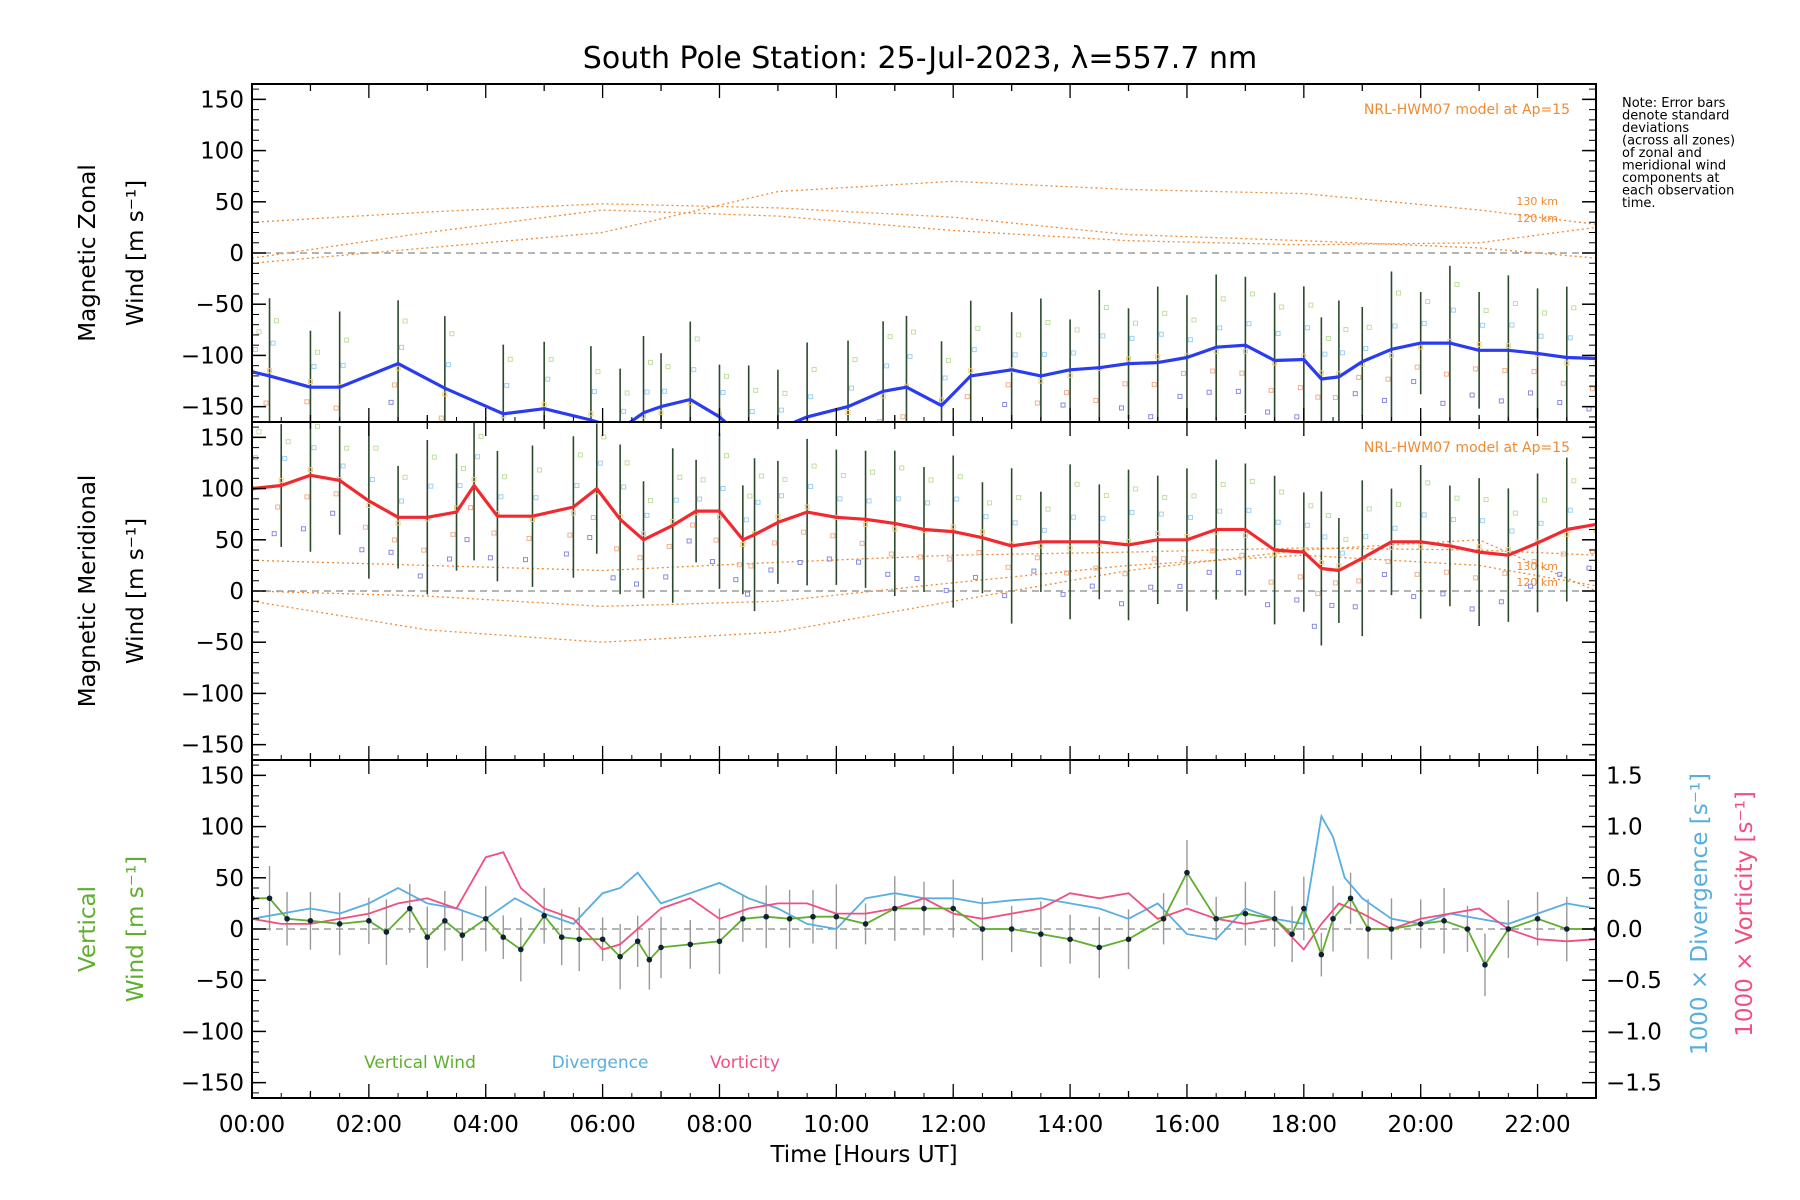 The width and height of the screenshot is (1800, 1200). I want to click on y-tick-label: 150, so click(222, 100).